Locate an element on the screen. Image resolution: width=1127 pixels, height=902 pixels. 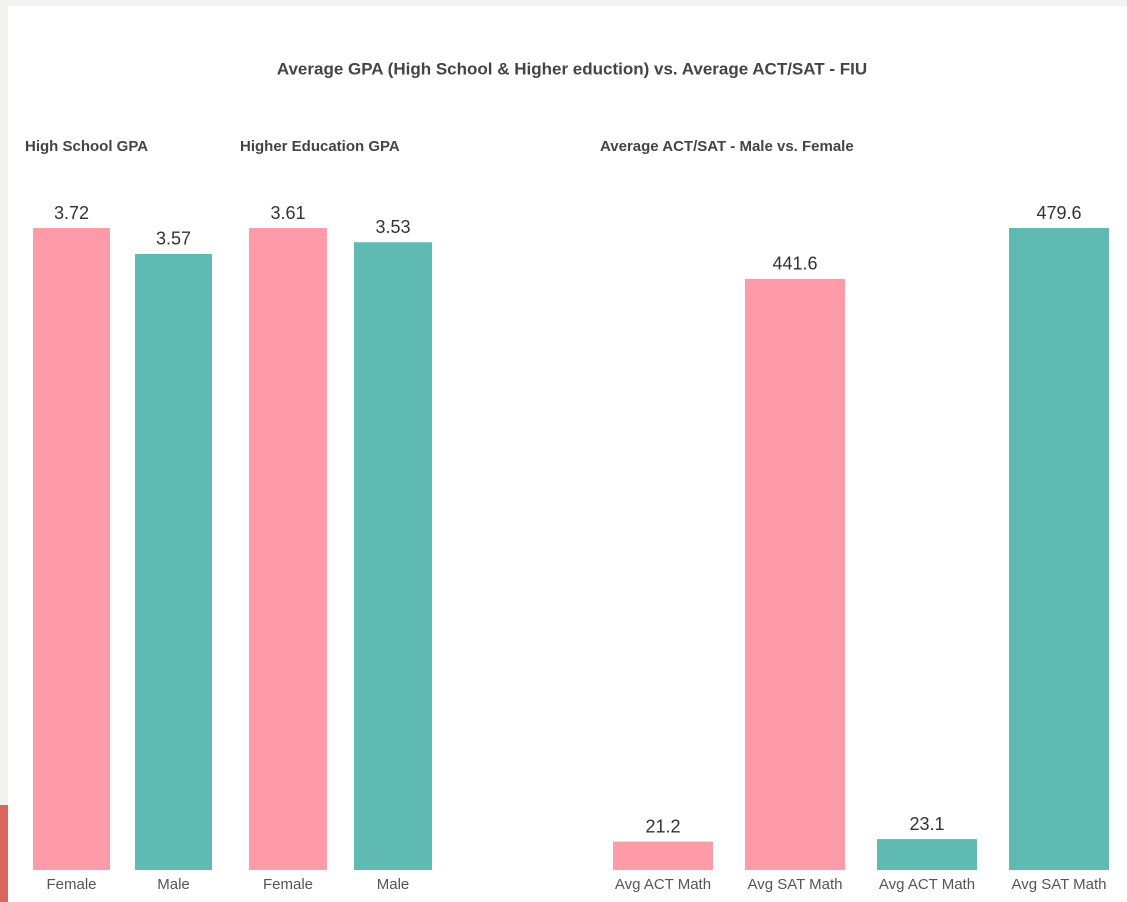
data-label: 3.61 is located at coordinates (287, 213).